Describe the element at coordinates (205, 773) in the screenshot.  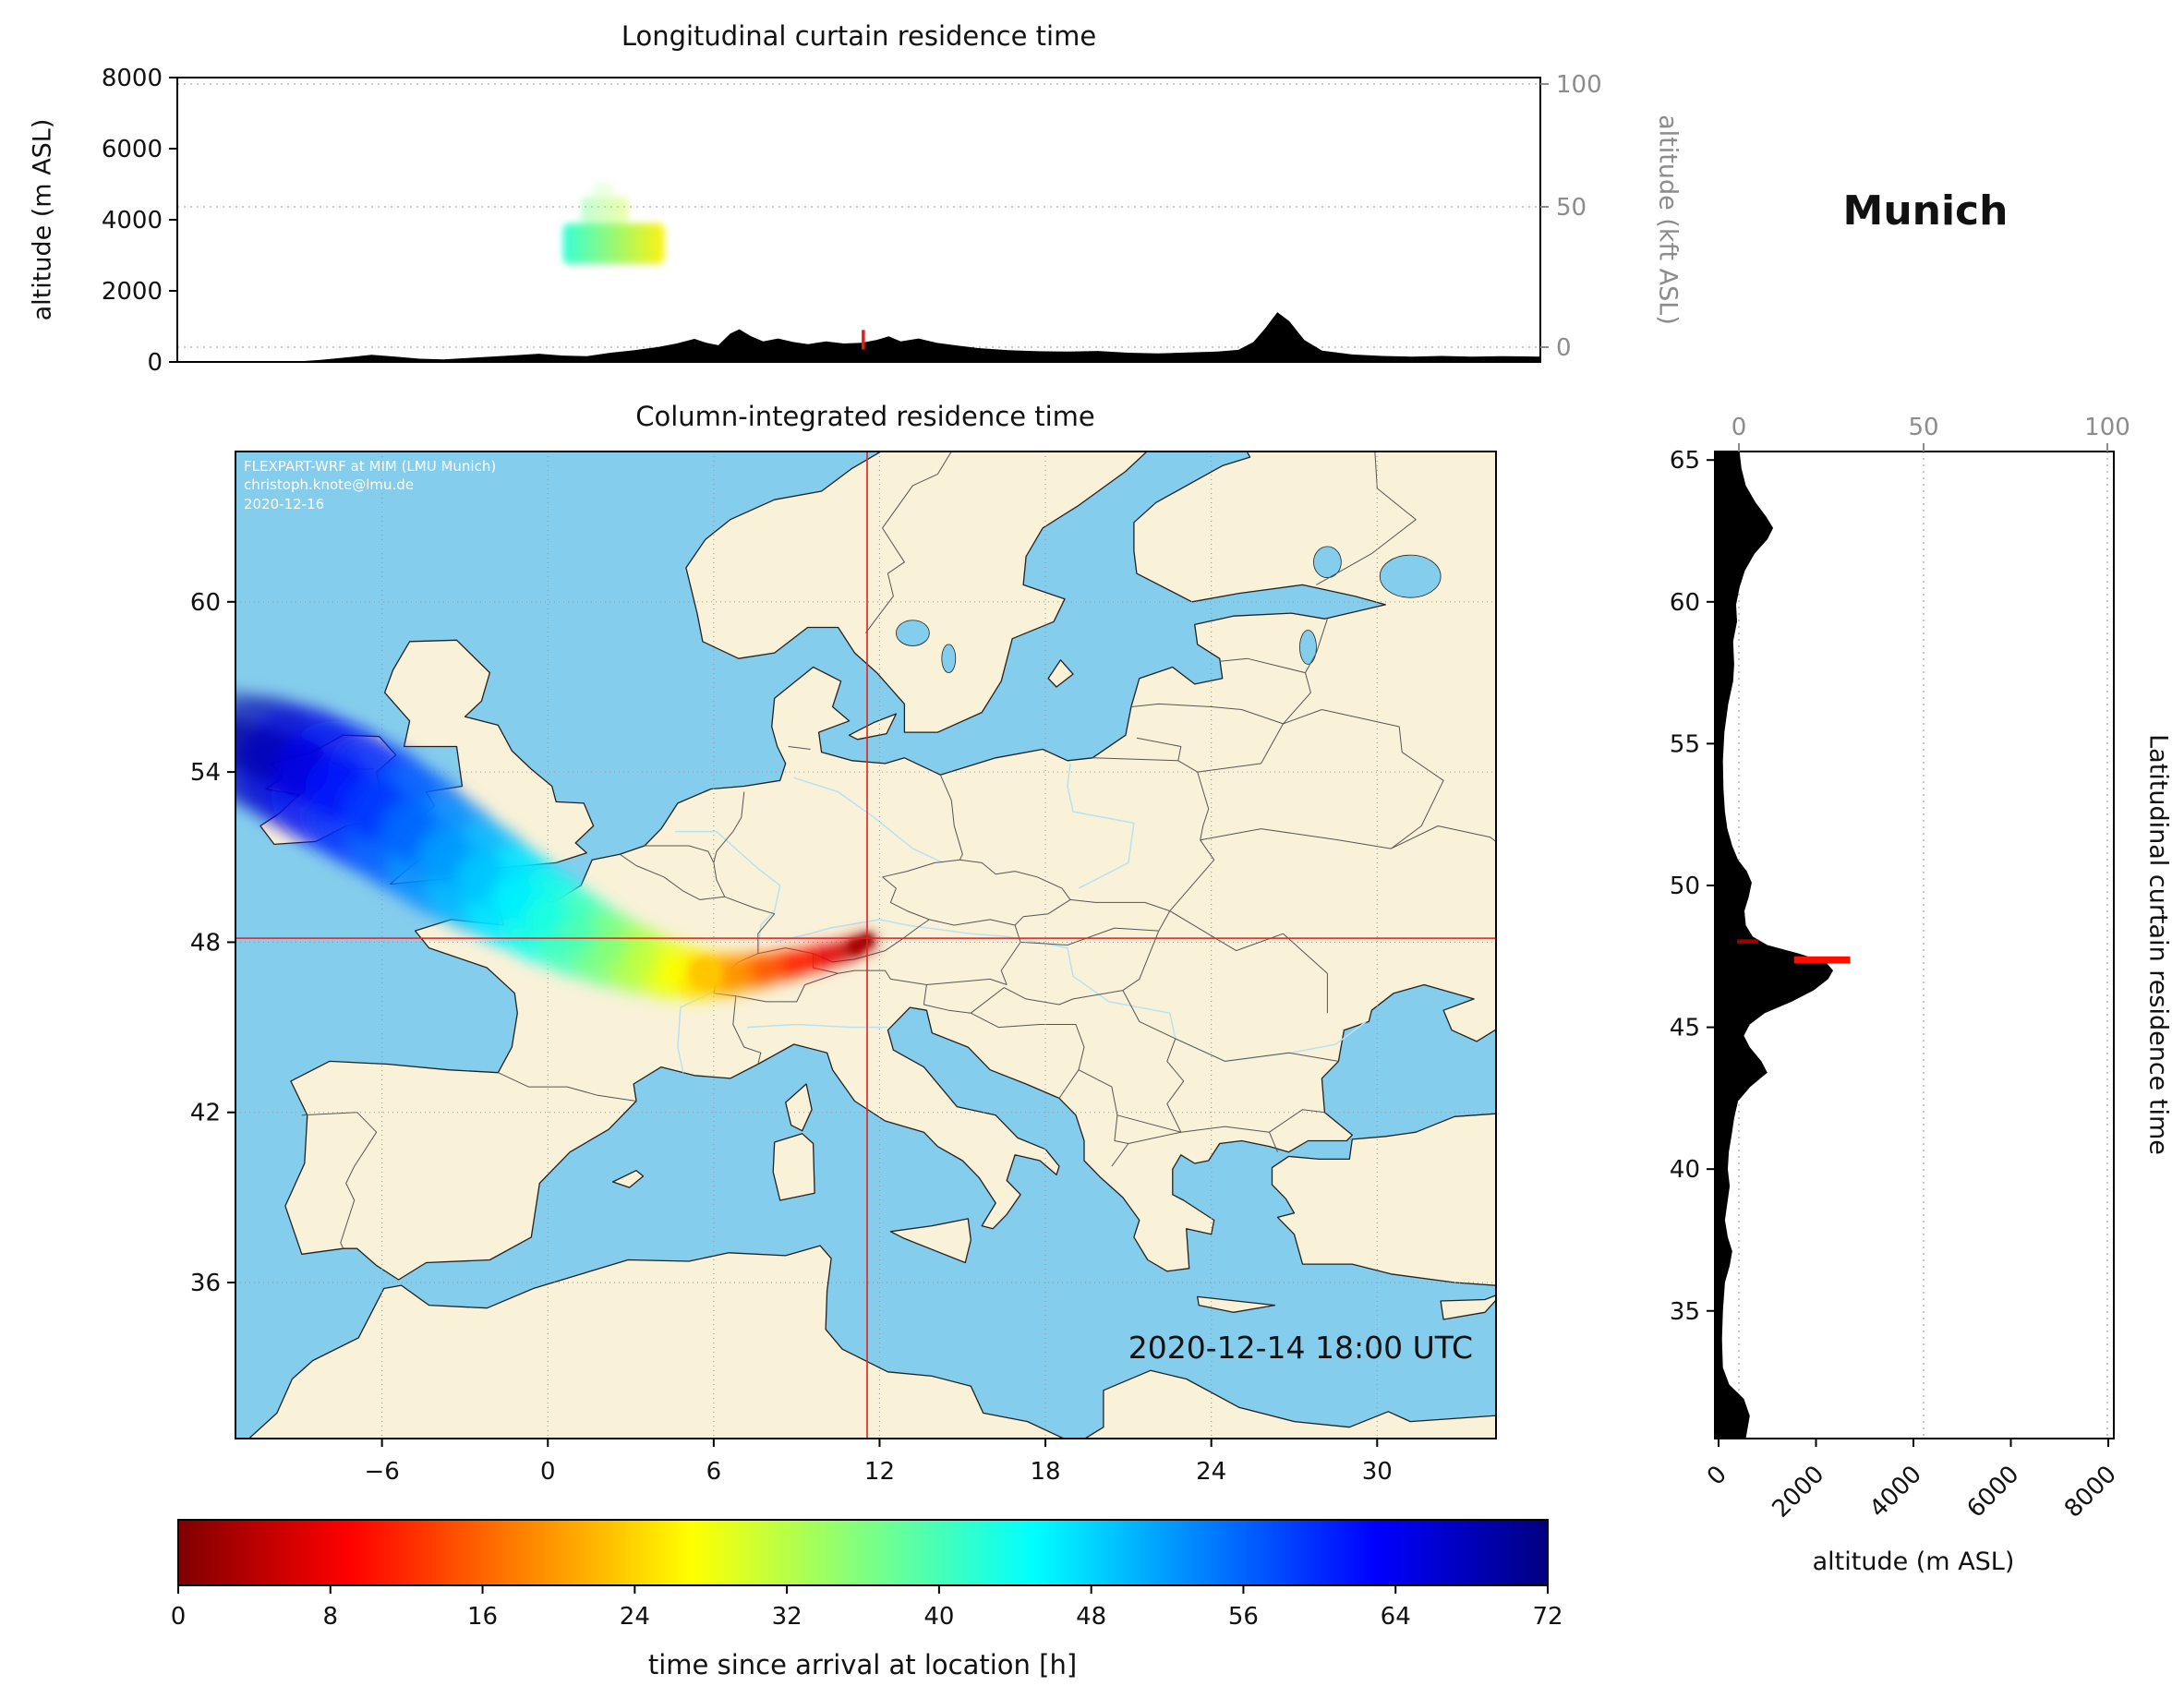
I see `svg-text: 54` at that location.